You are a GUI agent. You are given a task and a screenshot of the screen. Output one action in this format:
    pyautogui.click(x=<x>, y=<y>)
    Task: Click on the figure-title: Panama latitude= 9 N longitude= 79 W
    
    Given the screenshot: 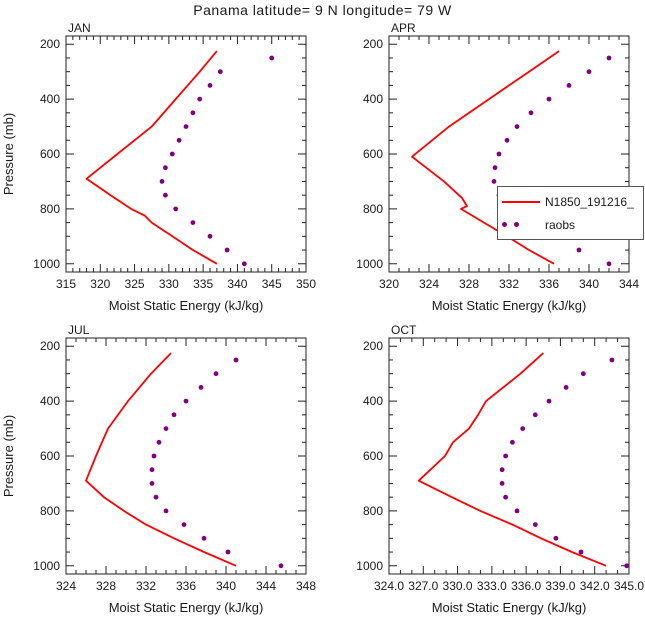 What is the action you would take?
    pyautogui.click(x=322, y=10)
    